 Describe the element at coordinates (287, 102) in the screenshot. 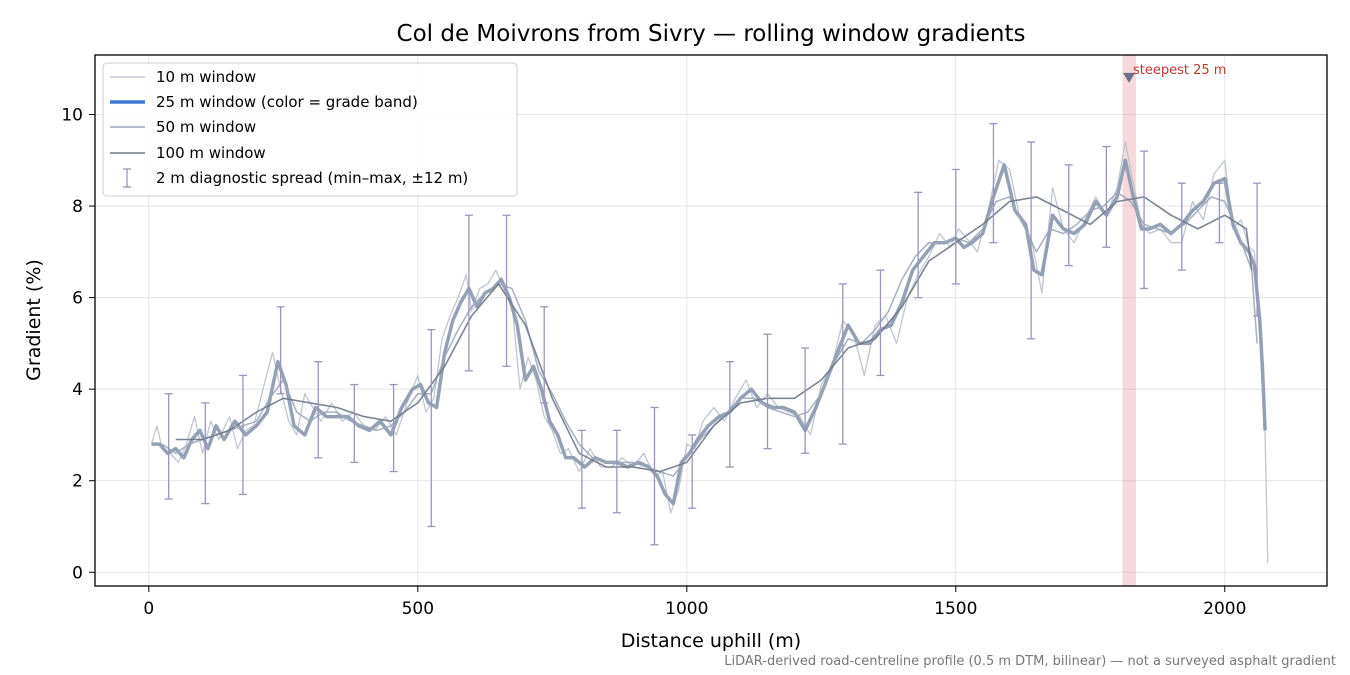

I see `legend-label-2: 25 m window (color = grade band)` at that location.